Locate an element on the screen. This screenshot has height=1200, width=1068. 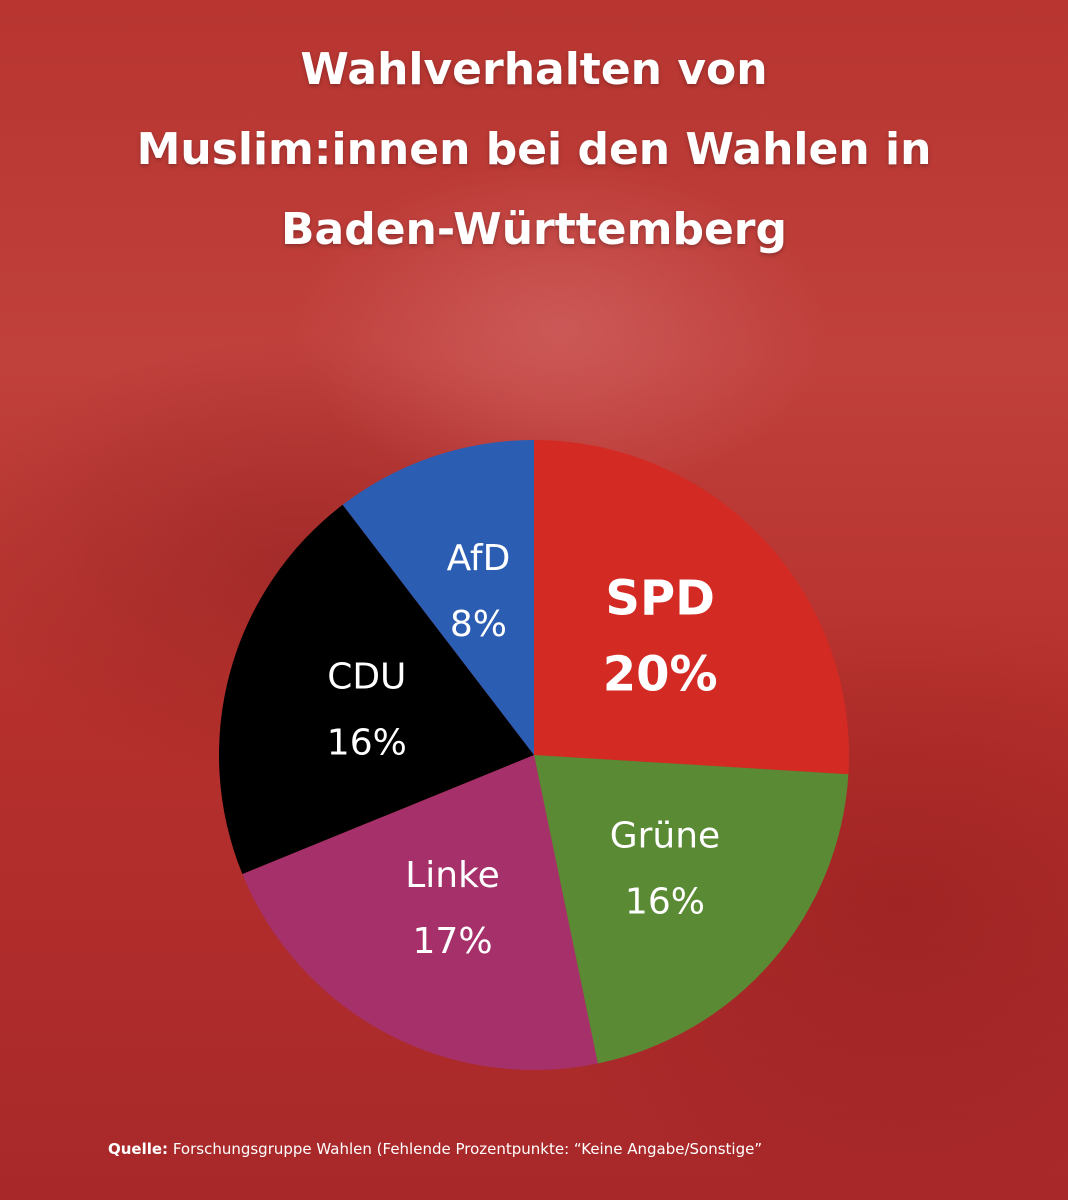
slice-value-spd: 20% is located at coordinates (660, 674).